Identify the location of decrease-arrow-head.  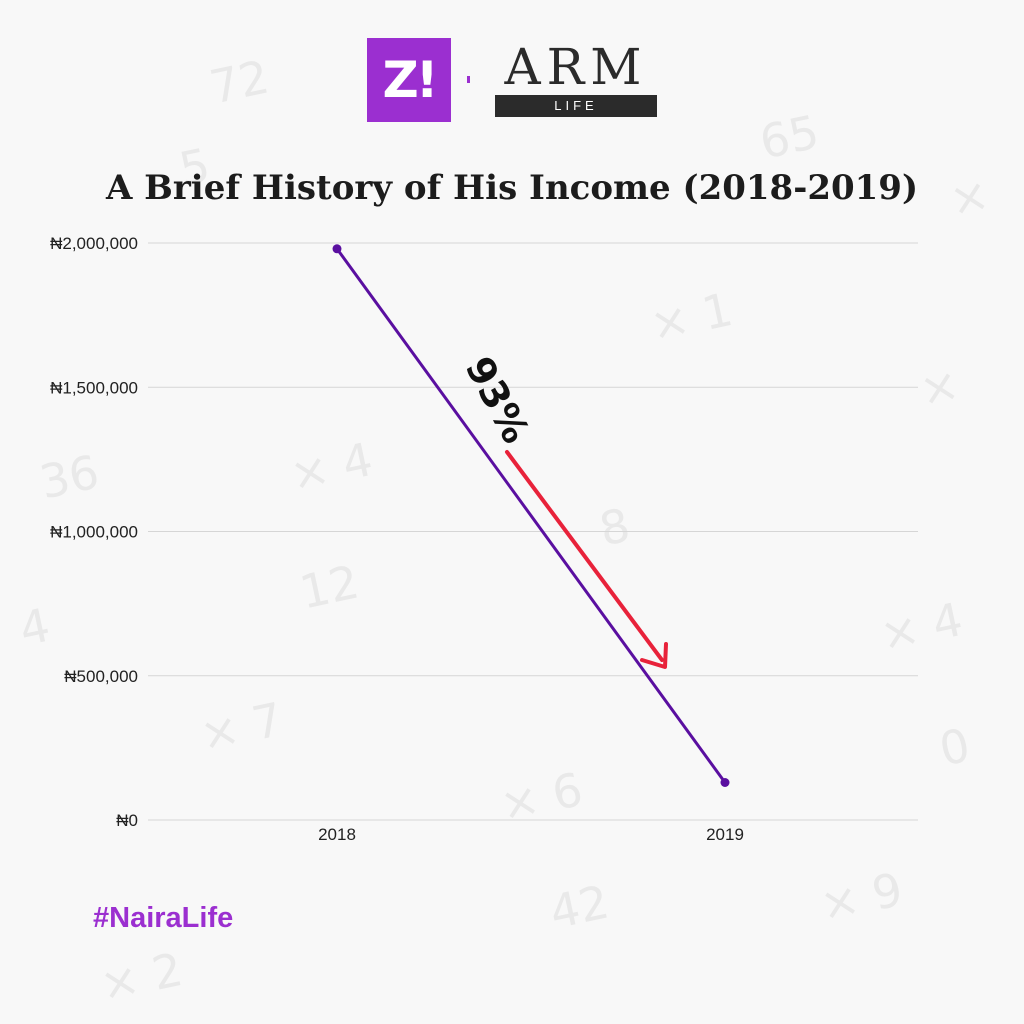
(654, 655).